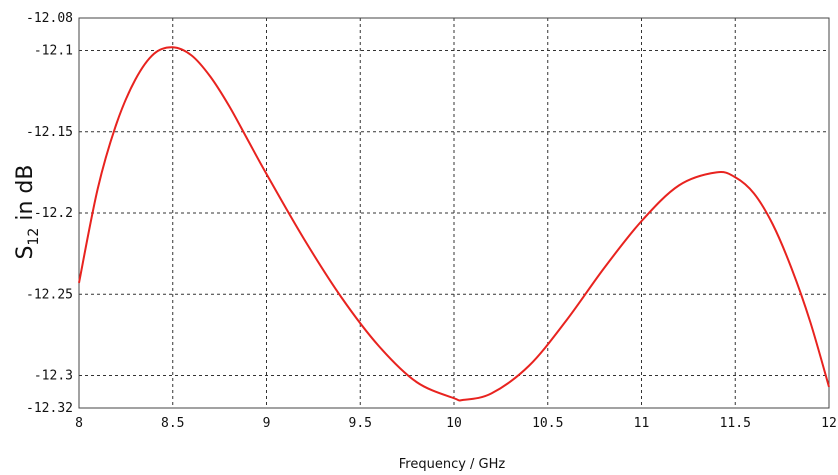 This screenshot has height=475, width=838. What do you see at coordinates (360, 423) in the screenshot?
I see `x-tick-label: 9.5` at bounding box center [360, 423].